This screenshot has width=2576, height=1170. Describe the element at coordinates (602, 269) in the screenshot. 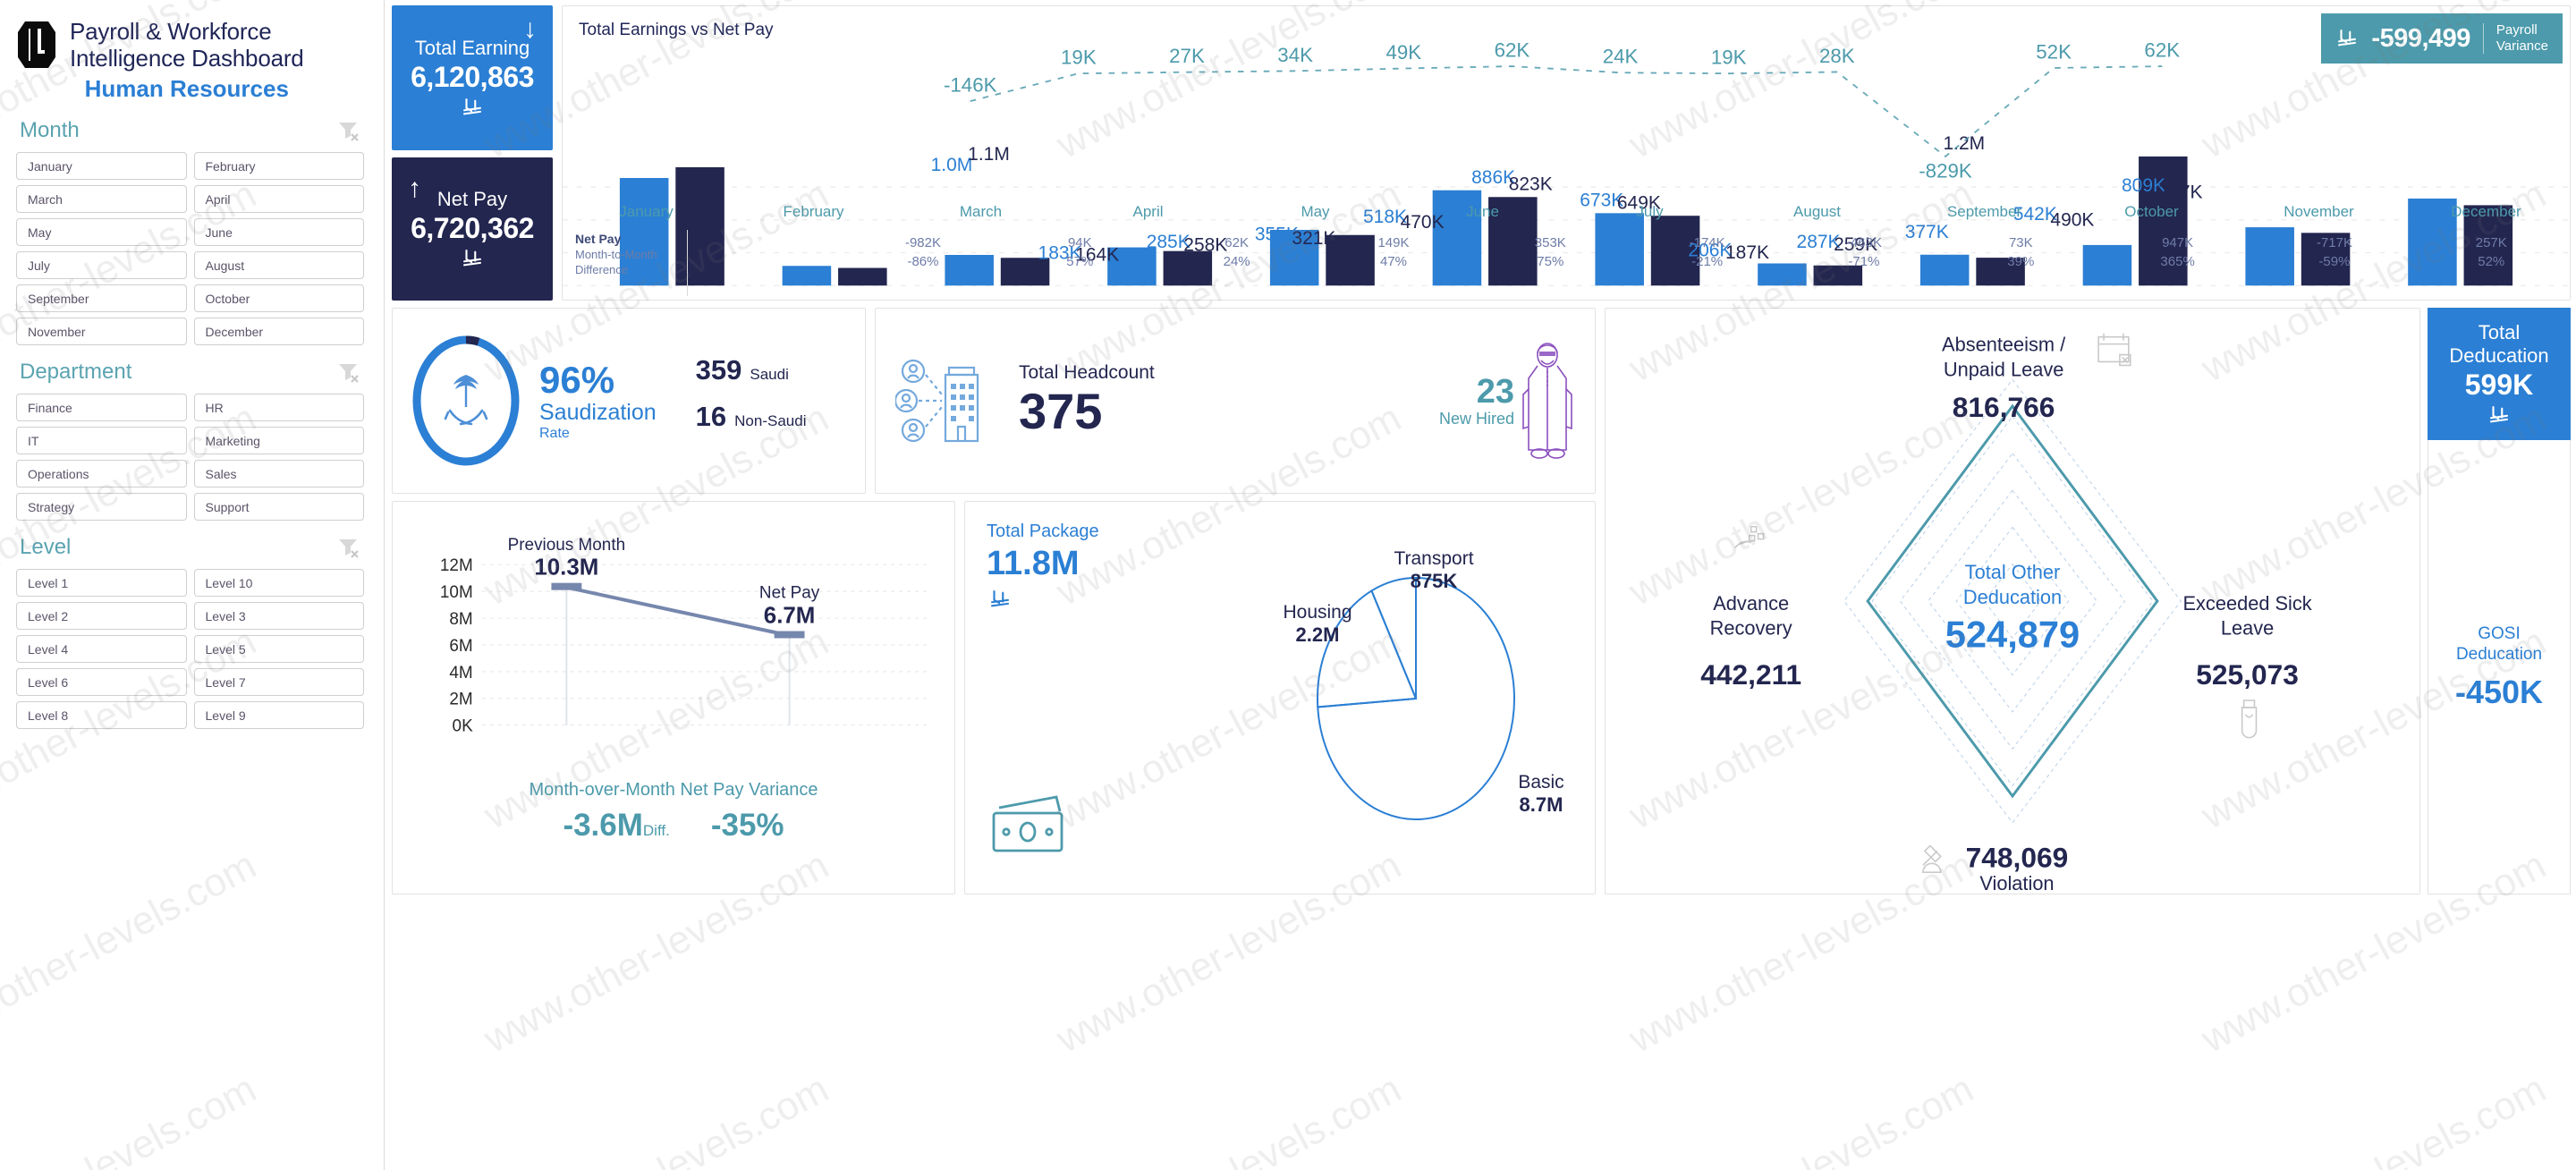

I see `diff-header-line3: Difference` at that location.